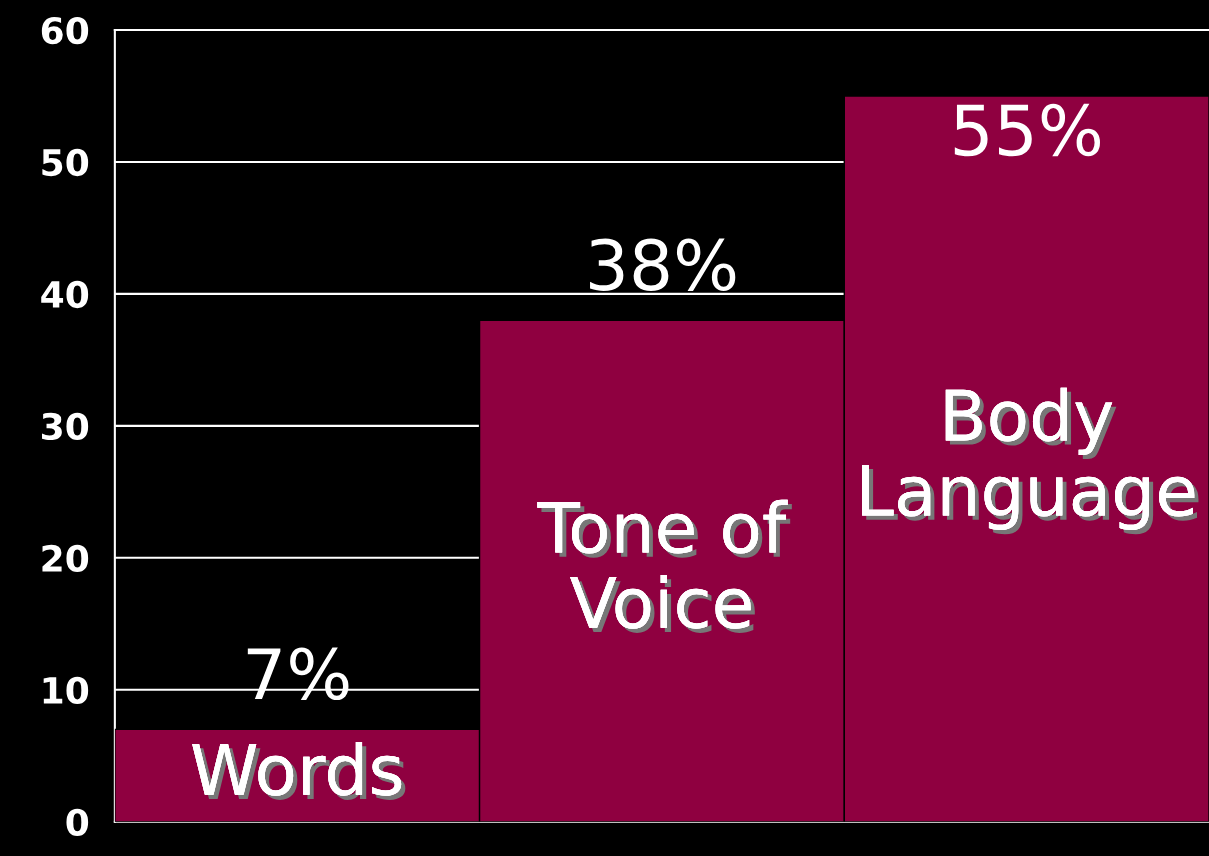 The height and width of the screenshot is (856, 1209). I want to click on y-tick-label: 30, so click(65, 426).